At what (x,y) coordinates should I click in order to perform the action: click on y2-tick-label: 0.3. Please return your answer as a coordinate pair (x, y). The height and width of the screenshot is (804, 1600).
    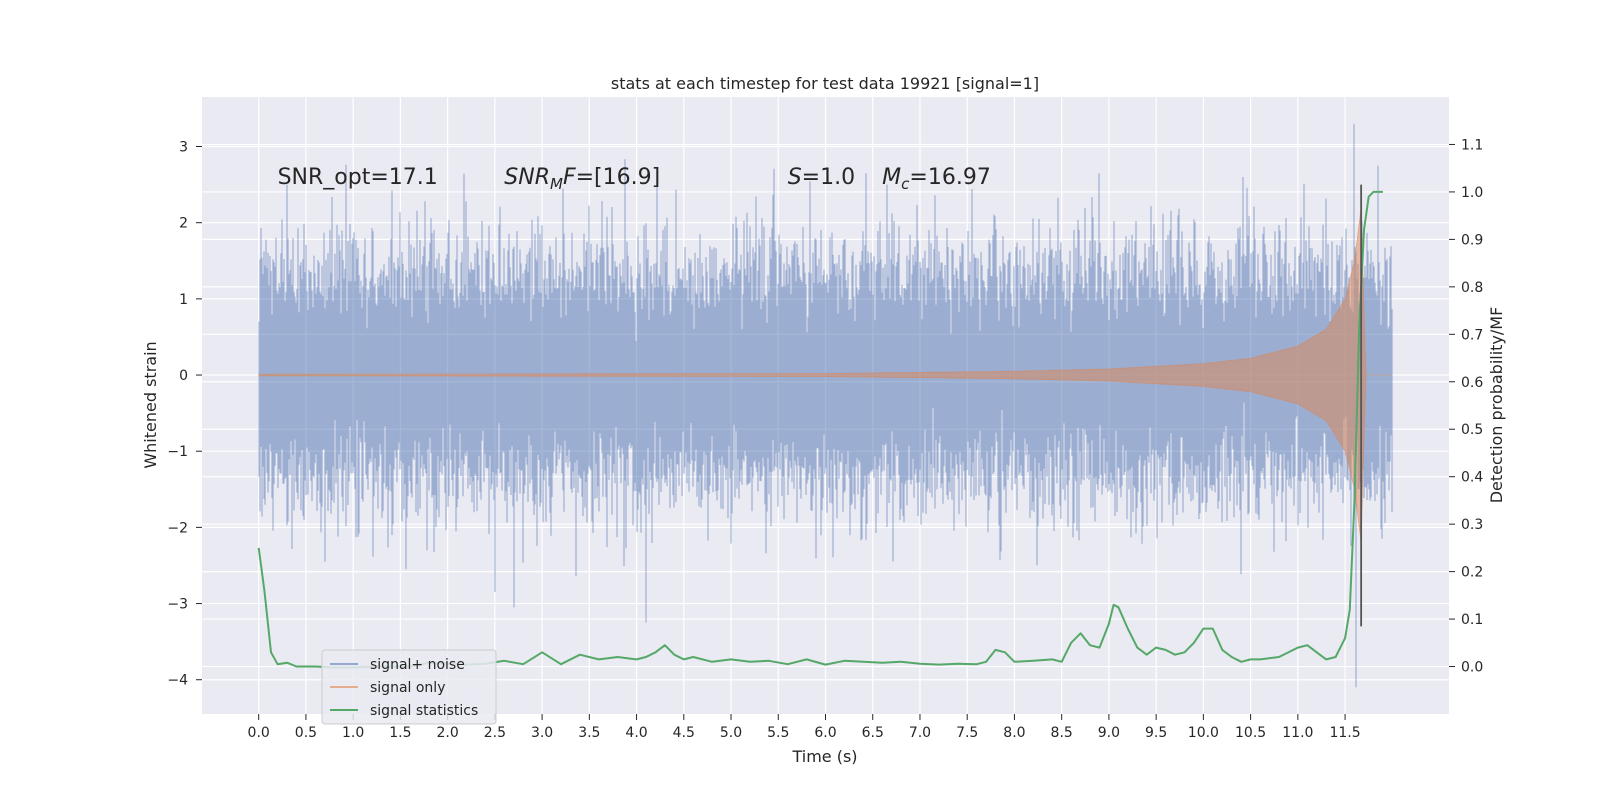
    Looking at the image, I should click on (1472, 525).